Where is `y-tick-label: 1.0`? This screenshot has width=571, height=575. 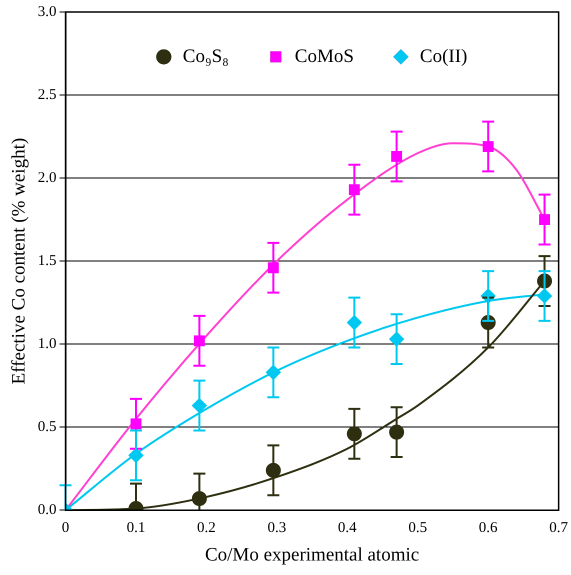
y-tick-label: 1.0 is located at coordinates (47, 344).